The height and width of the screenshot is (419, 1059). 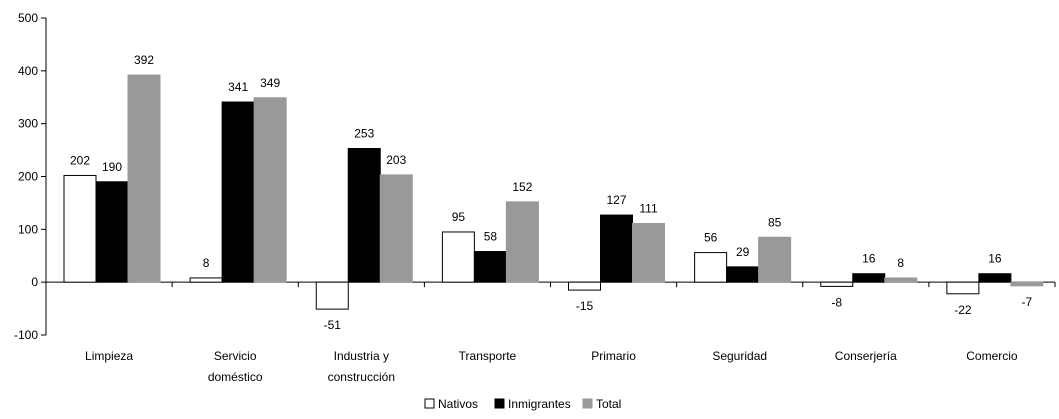 I want to click on y-tick-label: 100, so click(x=28, y=229).